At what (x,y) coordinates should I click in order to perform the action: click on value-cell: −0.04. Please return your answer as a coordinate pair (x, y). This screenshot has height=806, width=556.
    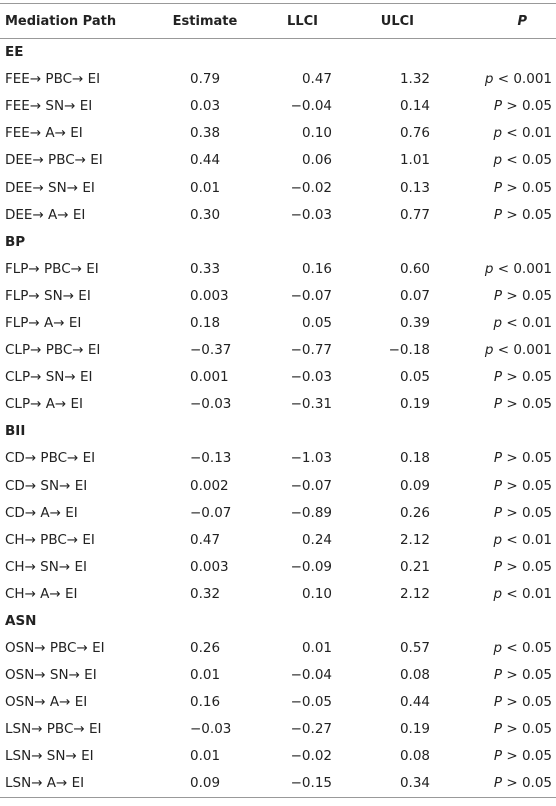
    Looking at the image, I should click on (311, 675).